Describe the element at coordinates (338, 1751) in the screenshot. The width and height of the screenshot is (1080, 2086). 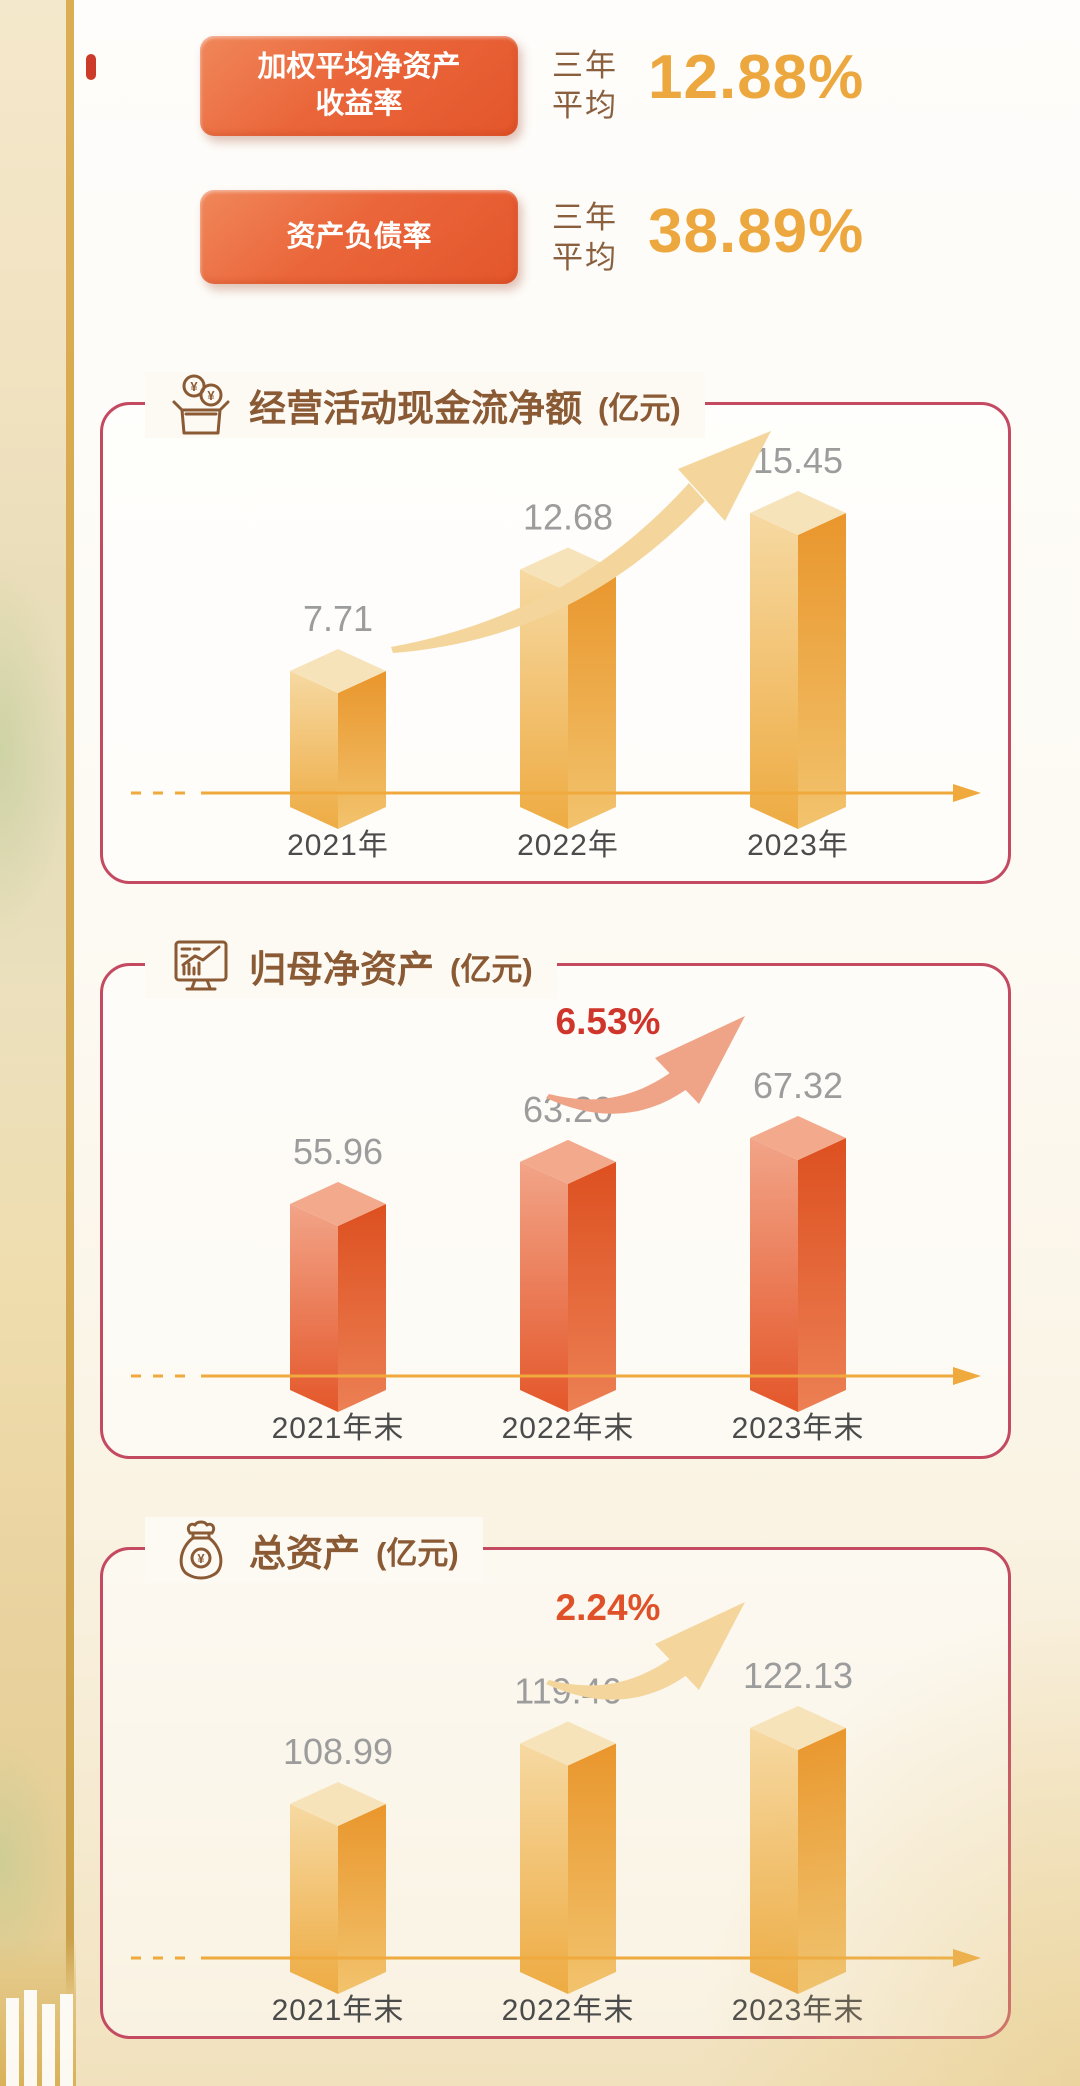
I see `svg-text: 108.99` at that location.